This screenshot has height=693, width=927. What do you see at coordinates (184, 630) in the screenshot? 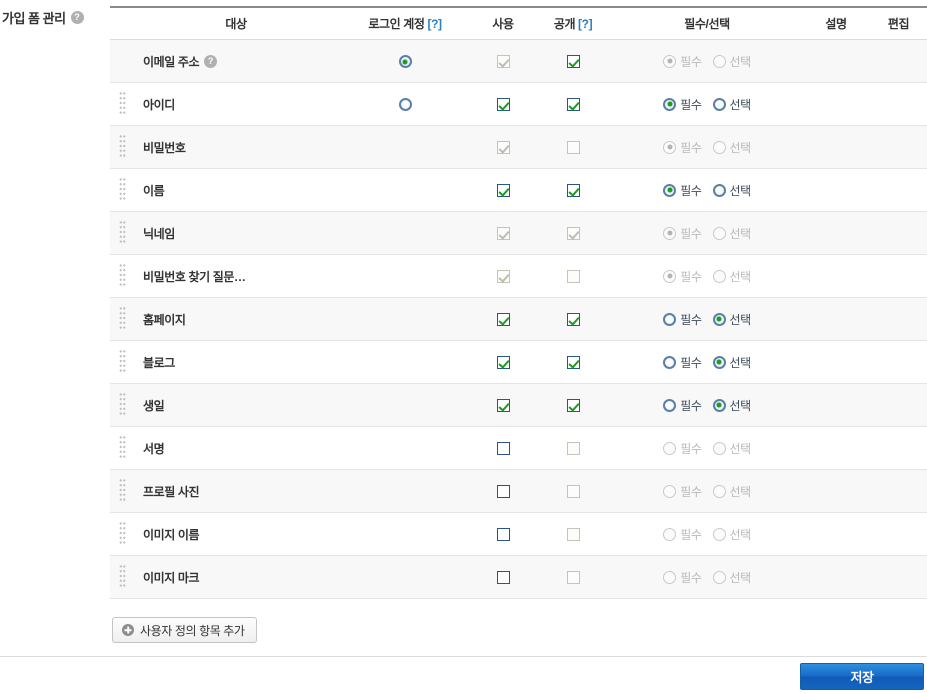
I see `add-custom-field-button: 사용자 정의 항목 추가` at bounding box center [184, 630].